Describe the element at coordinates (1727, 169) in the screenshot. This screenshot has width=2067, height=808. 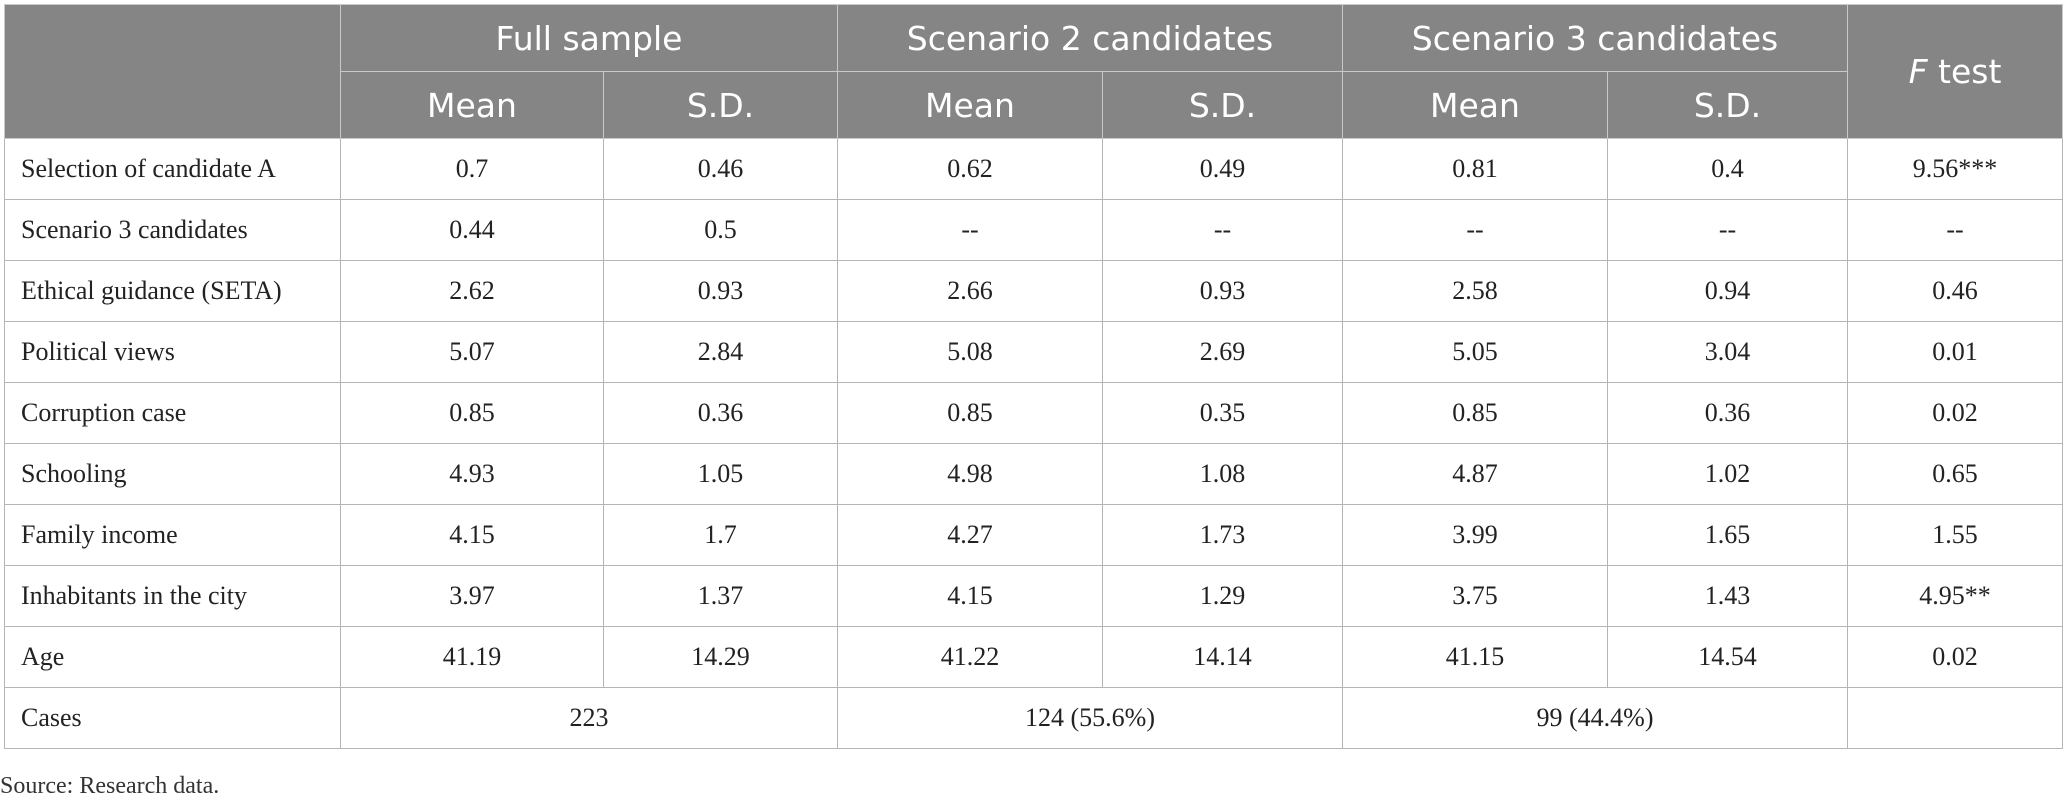
I see `cell-scenario3-sd: 0.4` at that location.